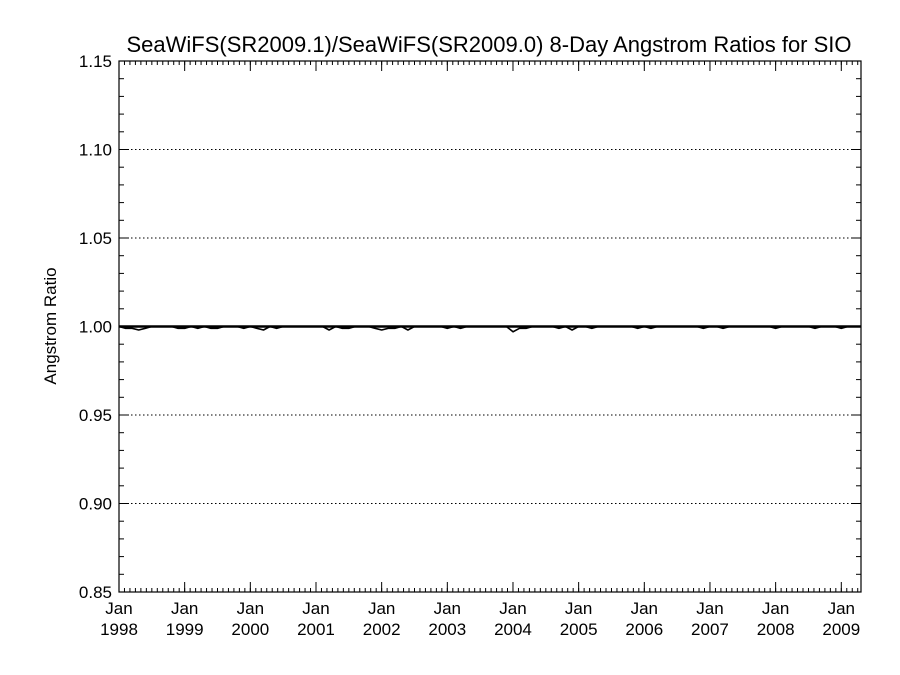 The height and width of the screenshot is (675, 900). Describe the element at coordinates (316, 629) in the screenshot. I see `x-tick-label-year: 2001` at that location.